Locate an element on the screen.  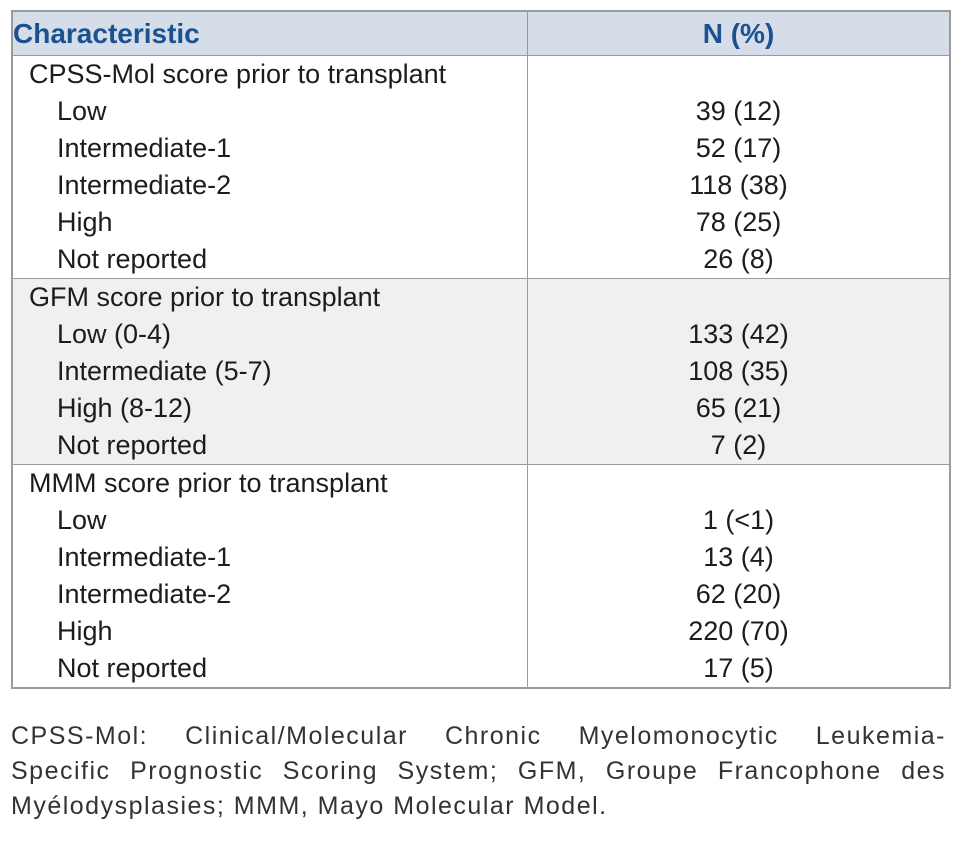
section-values-cell: 133 (42) 108 (35) 65 (21) 7 (2) is located at coordinates (739, 371).